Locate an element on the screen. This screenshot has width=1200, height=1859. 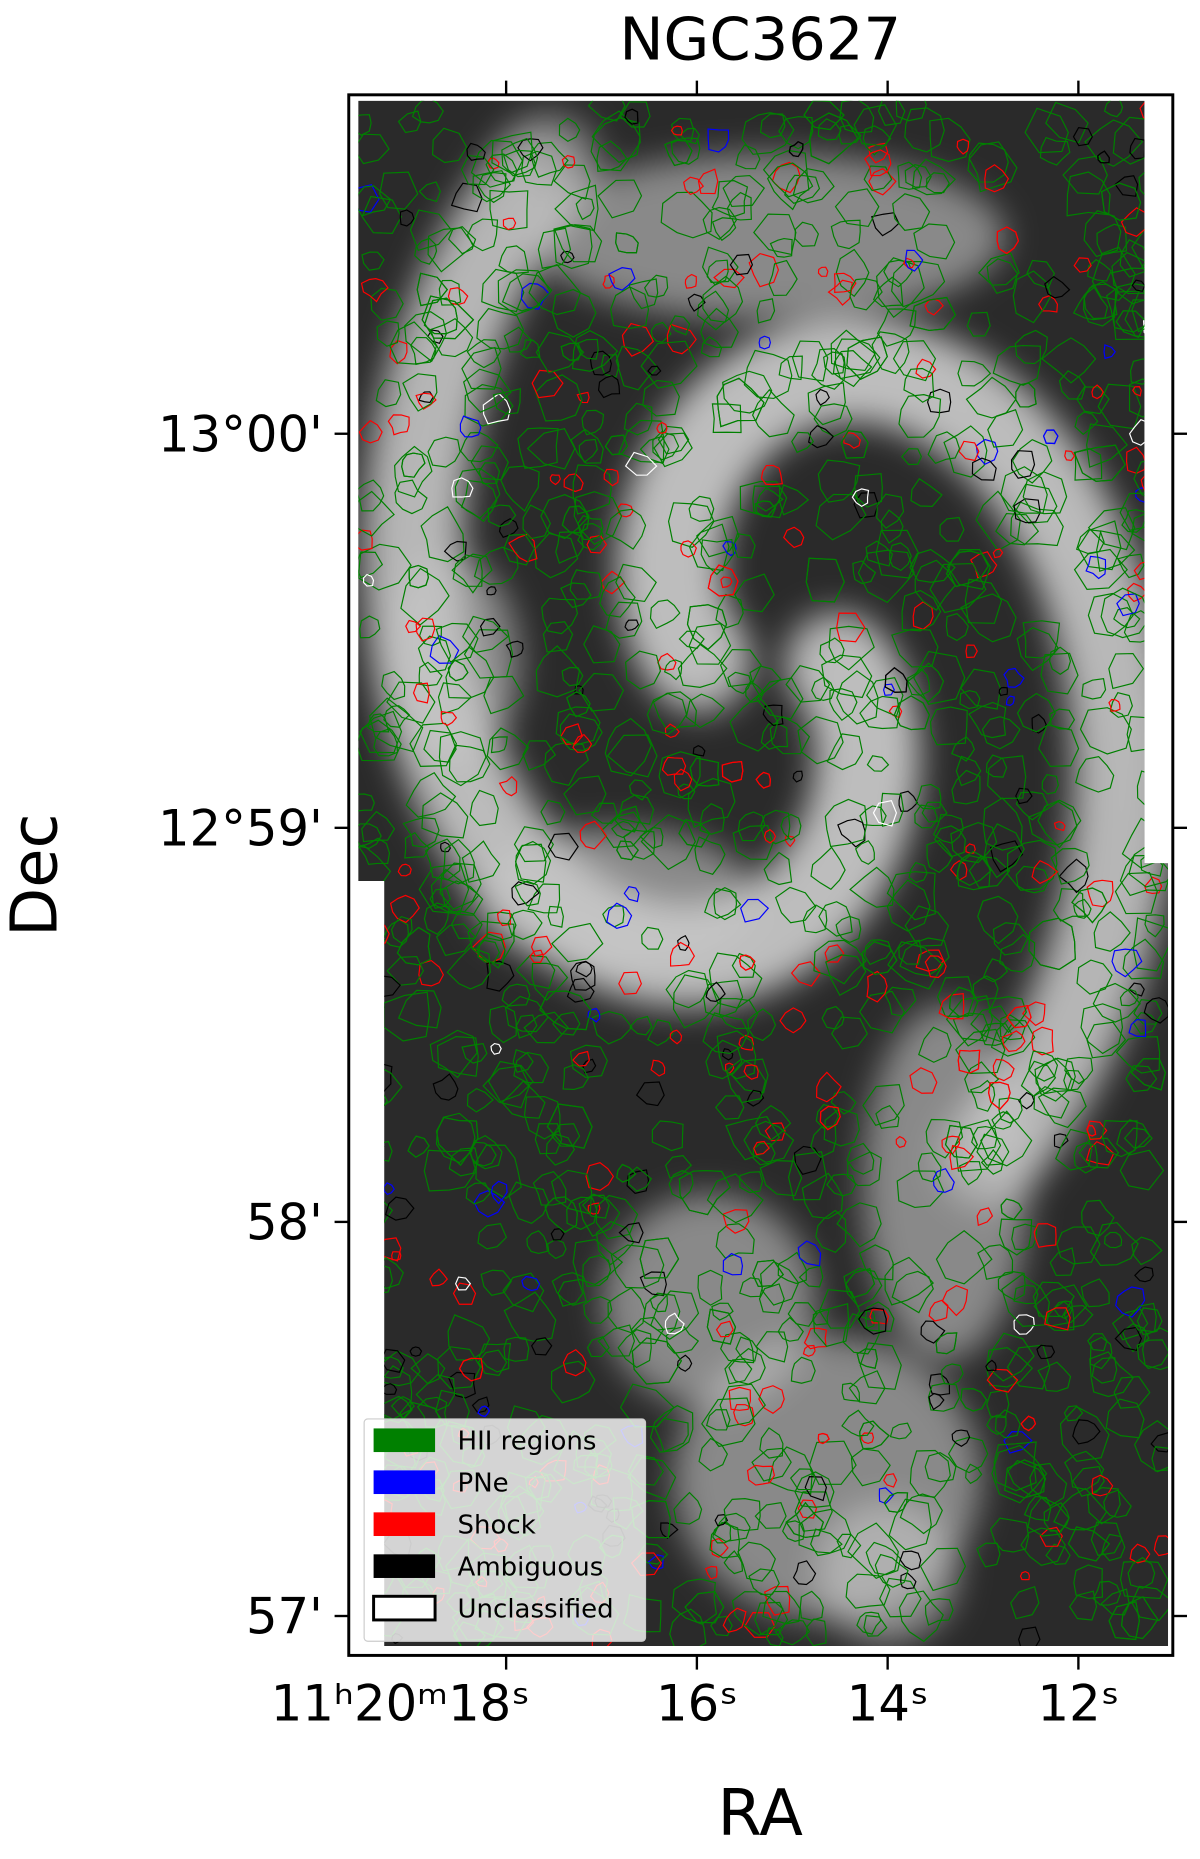
x-tick-label: 12ˢ is located at coordinates (1079, 1703).